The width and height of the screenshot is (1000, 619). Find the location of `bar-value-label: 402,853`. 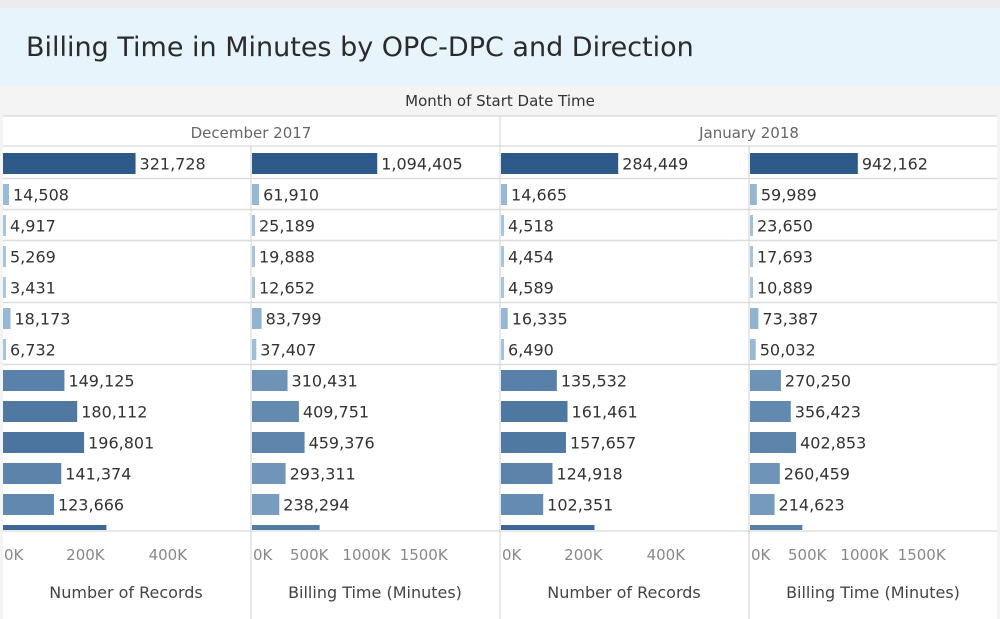

bar-value-label: 402,853 is located at coordinates (833, 443).